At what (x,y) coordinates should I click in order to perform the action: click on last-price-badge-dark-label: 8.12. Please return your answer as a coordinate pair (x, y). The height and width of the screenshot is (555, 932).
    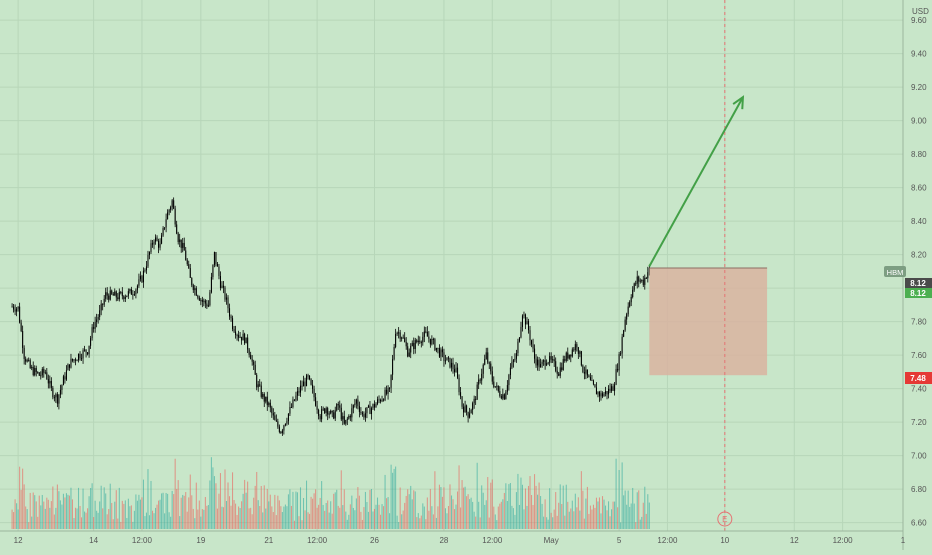
    Looking at the image, I should click on (918, 283).